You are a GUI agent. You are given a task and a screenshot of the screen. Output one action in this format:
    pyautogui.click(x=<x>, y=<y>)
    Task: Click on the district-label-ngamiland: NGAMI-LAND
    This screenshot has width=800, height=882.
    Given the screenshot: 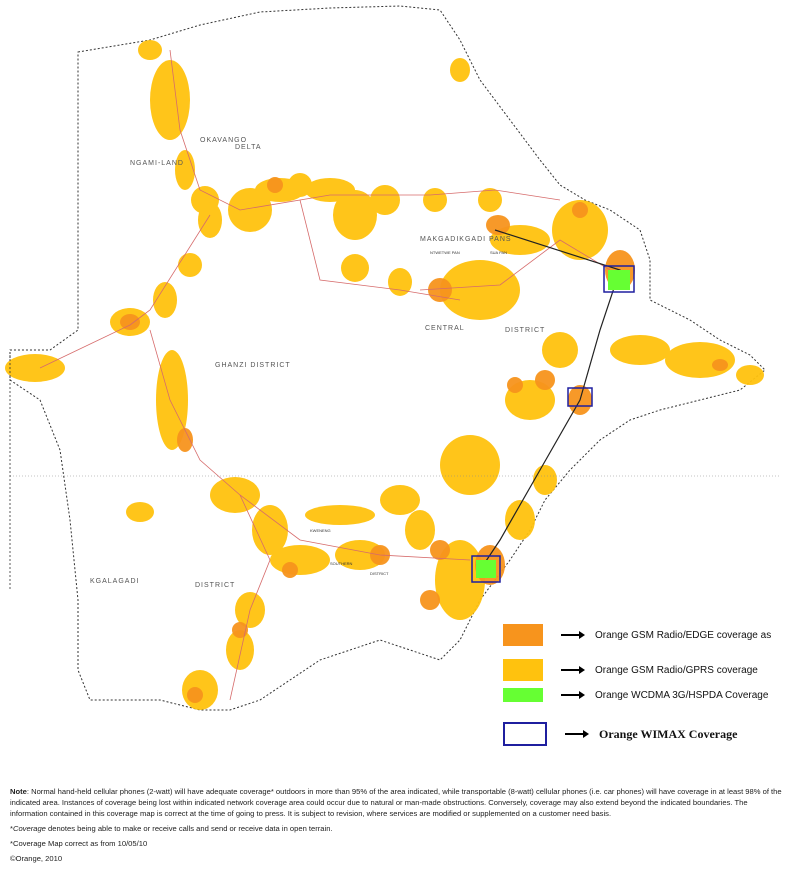 What is the action you would take?
    pyautogui.click(x=157, y=163)
    